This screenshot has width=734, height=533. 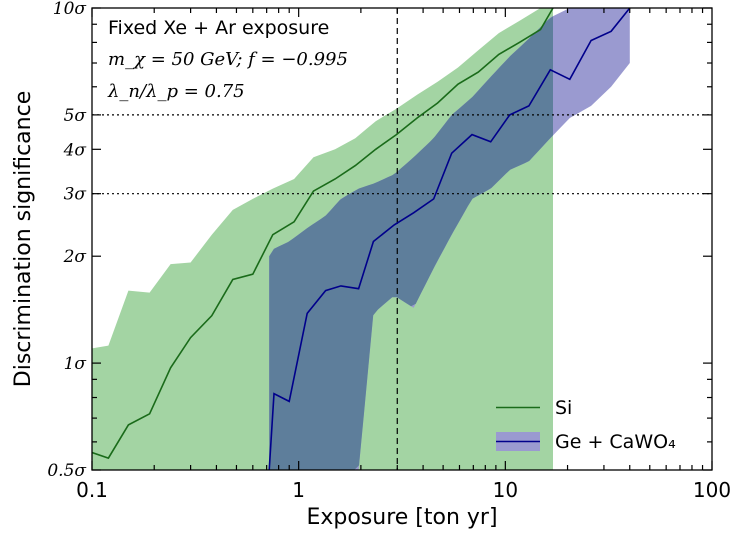 What do you see at coordinates (176, 91) in the screenshot?
I see `annotation-ratio: λ_n/λ_p = 0.75` at bounding box center [176, 91].